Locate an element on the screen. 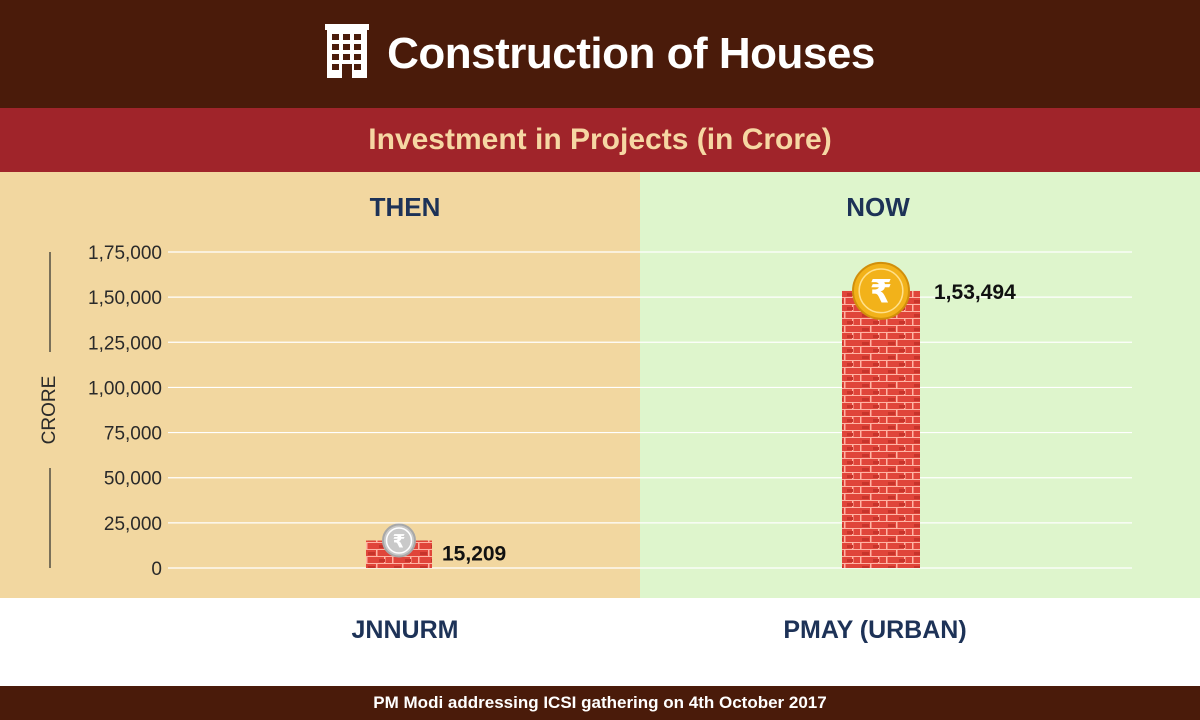 The height and width of the screenshot is (720, 1200). building-icon is located at coordinates (347, 54).